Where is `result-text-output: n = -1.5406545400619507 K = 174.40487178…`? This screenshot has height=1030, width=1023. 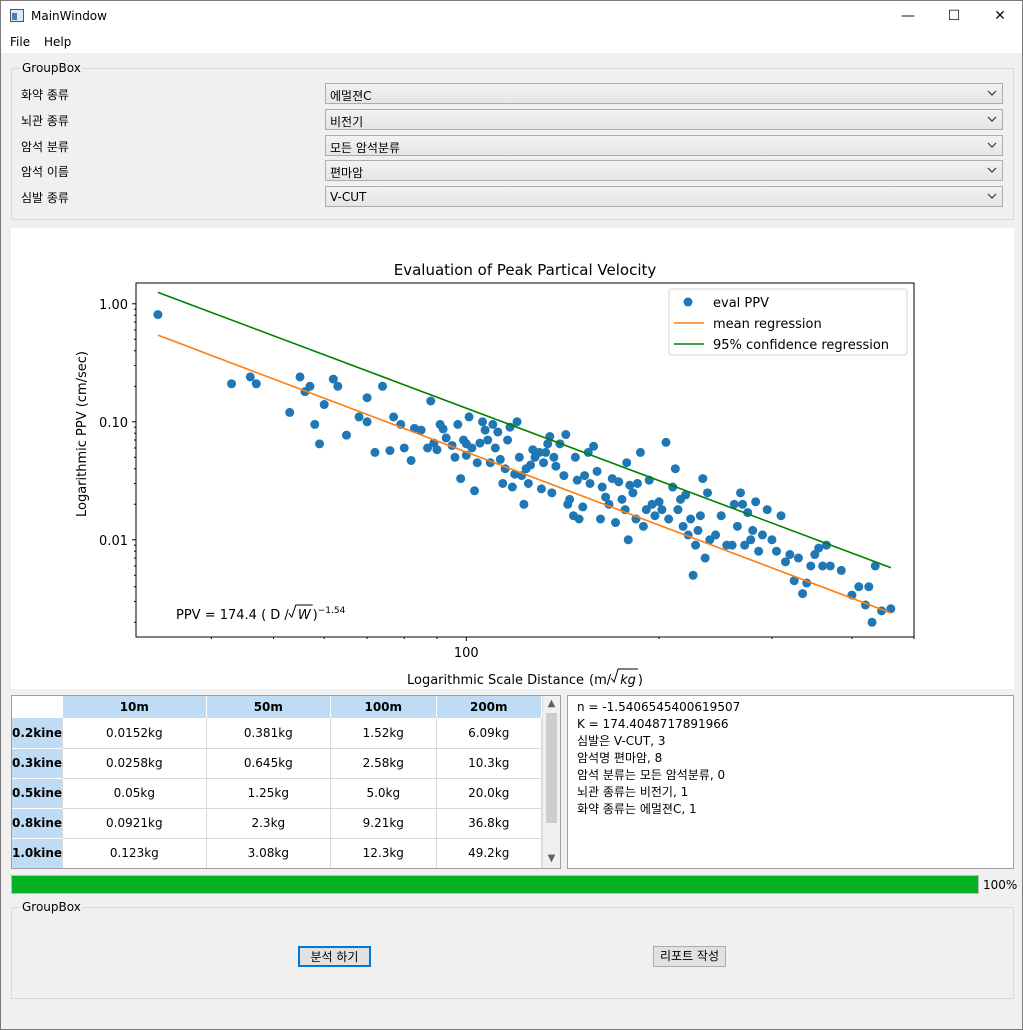
result-text-output: n = -1.5406545400619507 K = 174.40487178… is located at coordinates (790, 782).